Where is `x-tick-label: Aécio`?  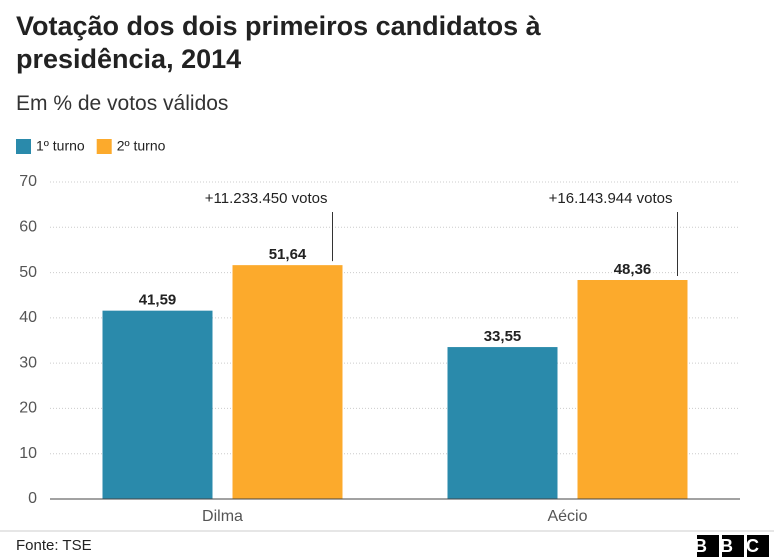
x-tick-label: Aécio is located at coordinates (567, 516).